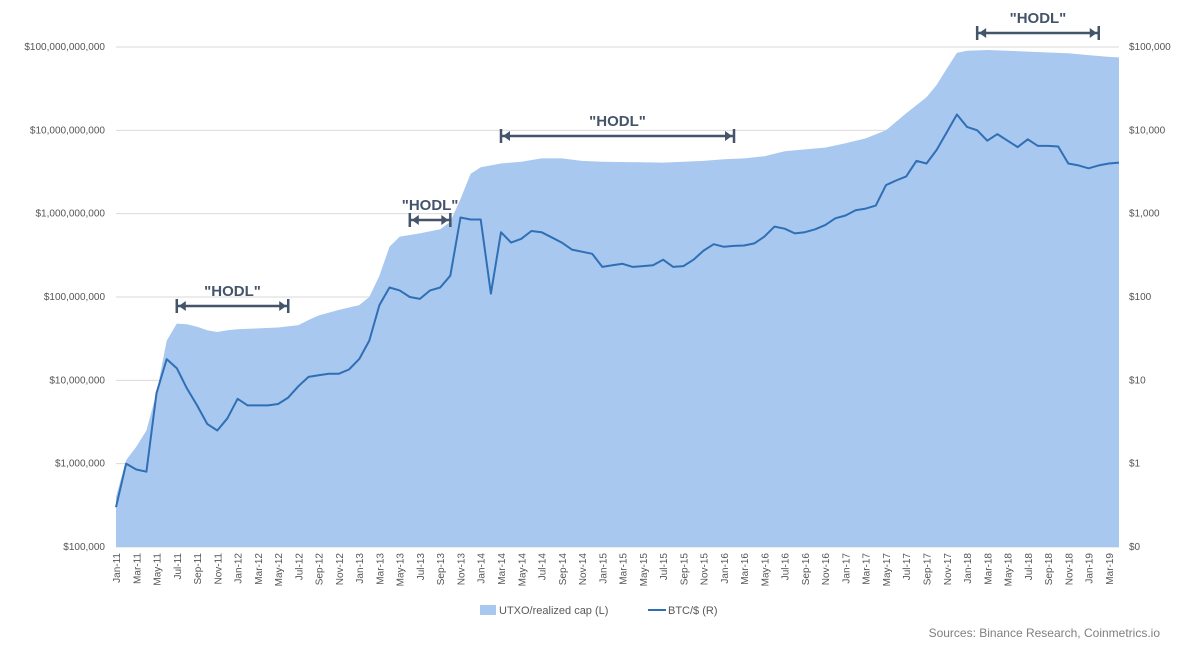 Image resolution: width=1186 pixels, height=652 pixels. What do you see at coordinates (299, 567) in the screenshot?
I see `x-axis-tick-label: Jul-12` at bounding box center [299, 567].